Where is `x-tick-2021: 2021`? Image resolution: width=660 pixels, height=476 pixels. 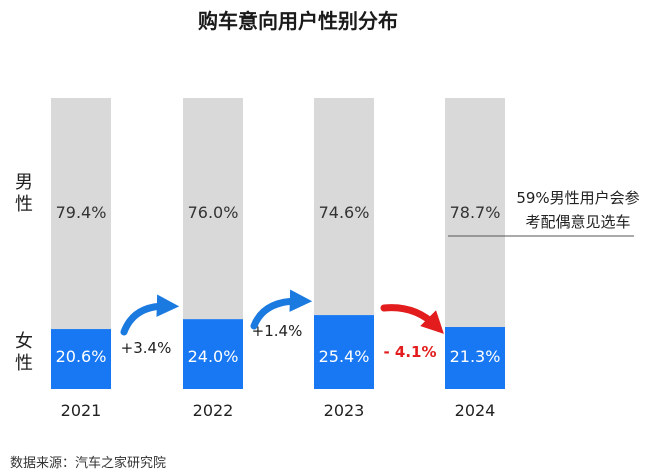 x-tick-2021: 2021 is located at coordinates (81, 410).